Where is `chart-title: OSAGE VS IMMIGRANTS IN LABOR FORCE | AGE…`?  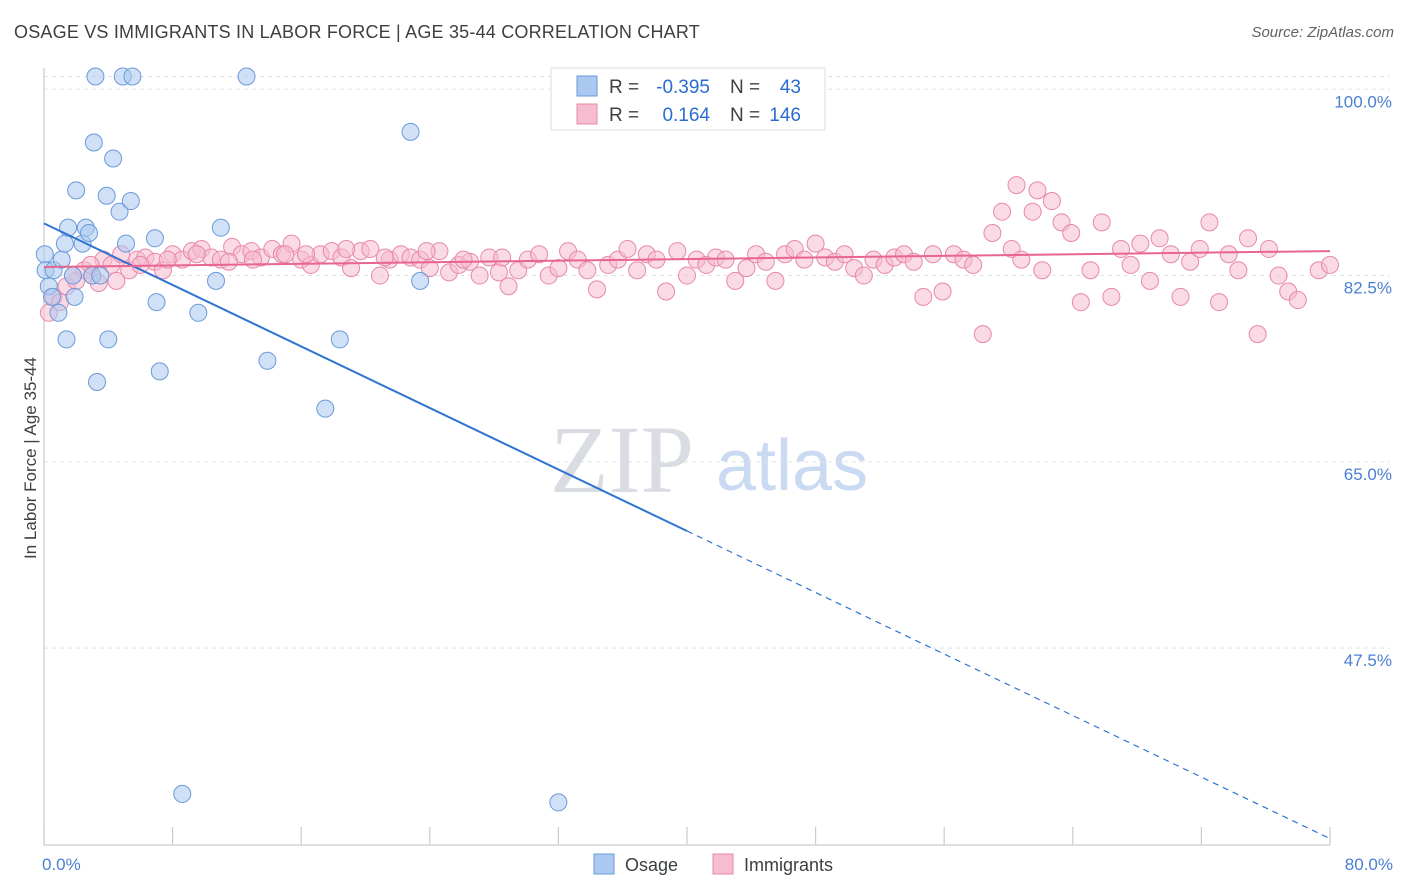 chart-title: OSAGE VS IMMIGRANTS IN LABOR FORCE | AGE… is located at coordinates (357, 32).